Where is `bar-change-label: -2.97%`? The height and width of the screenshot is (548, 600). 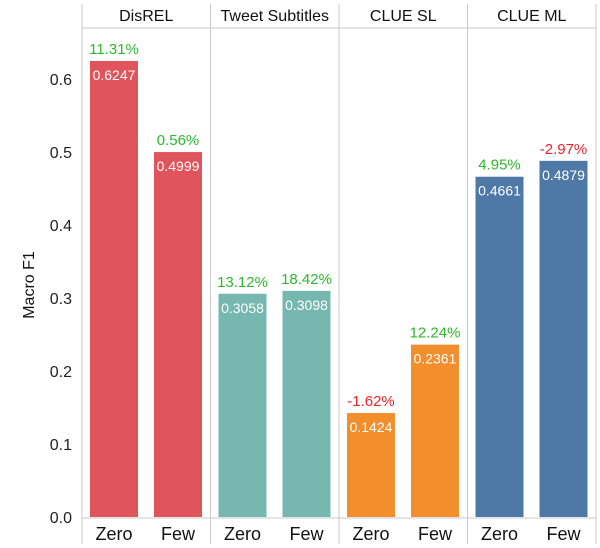
bar-change-label: -2.97% is located at coordinates (564, 149).